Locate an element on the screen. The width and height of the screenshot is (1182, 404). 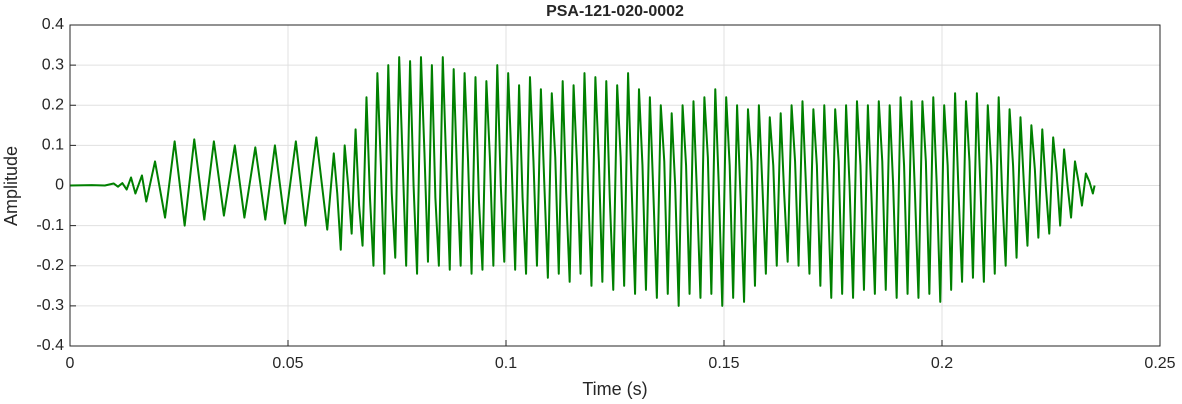
x-tick-label: 0 is located at coordinates (70, 363).